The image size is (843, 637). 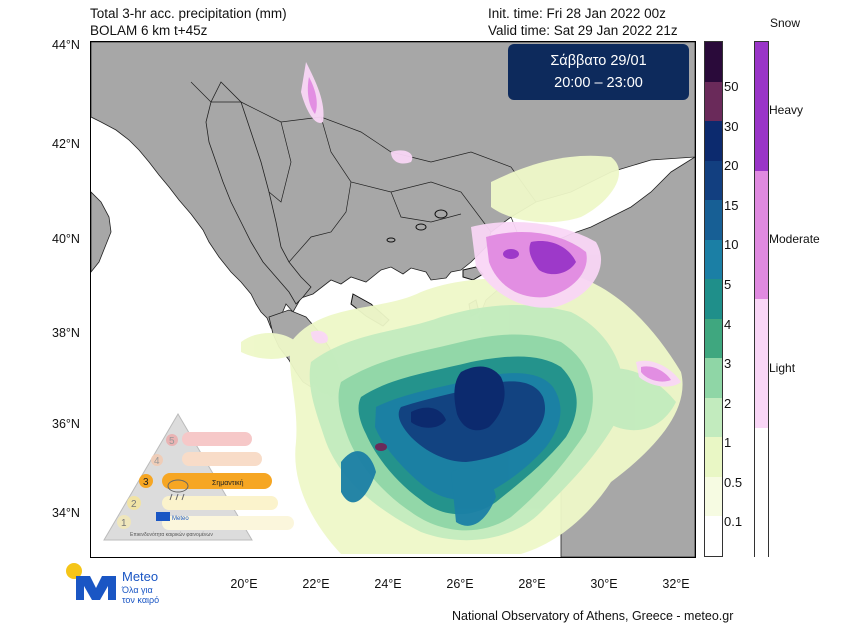 I want to click on cbar-label-4: 4, so click(x=728, y=324).